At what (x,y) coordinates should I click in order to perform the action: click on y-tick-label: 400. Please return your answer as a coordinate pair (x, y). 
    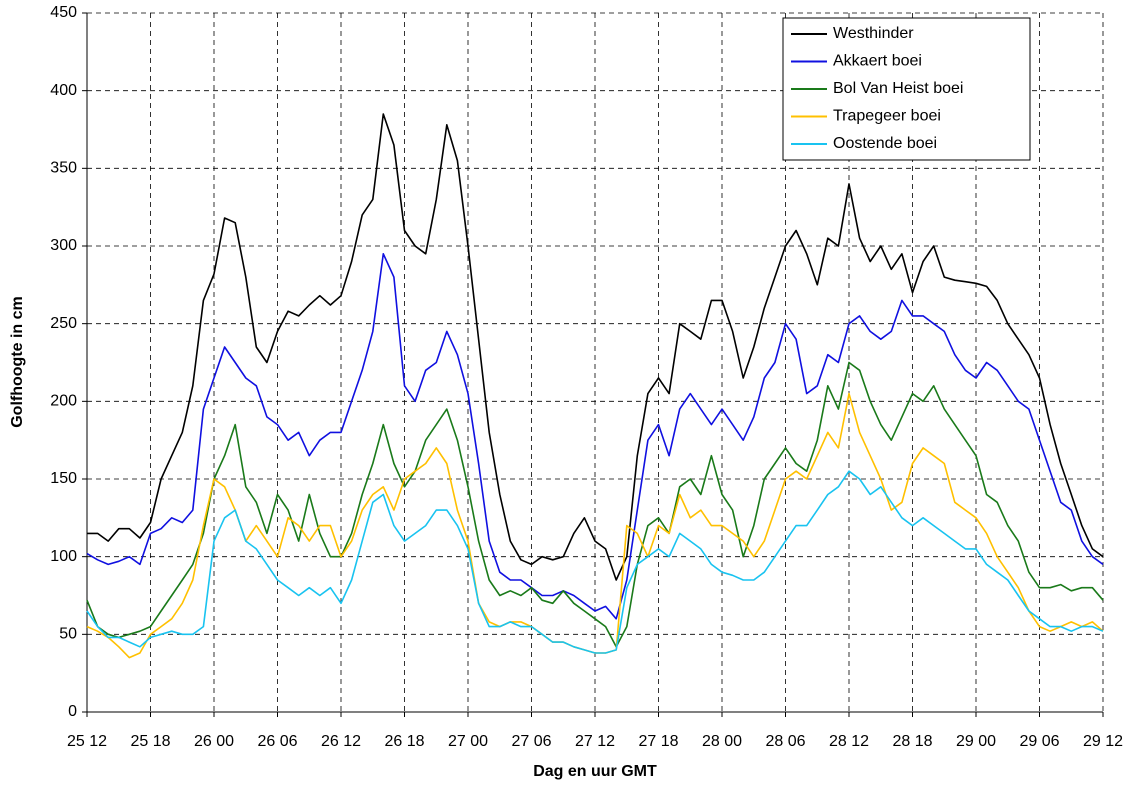
    Looking at the image, I should click on (63, 90).